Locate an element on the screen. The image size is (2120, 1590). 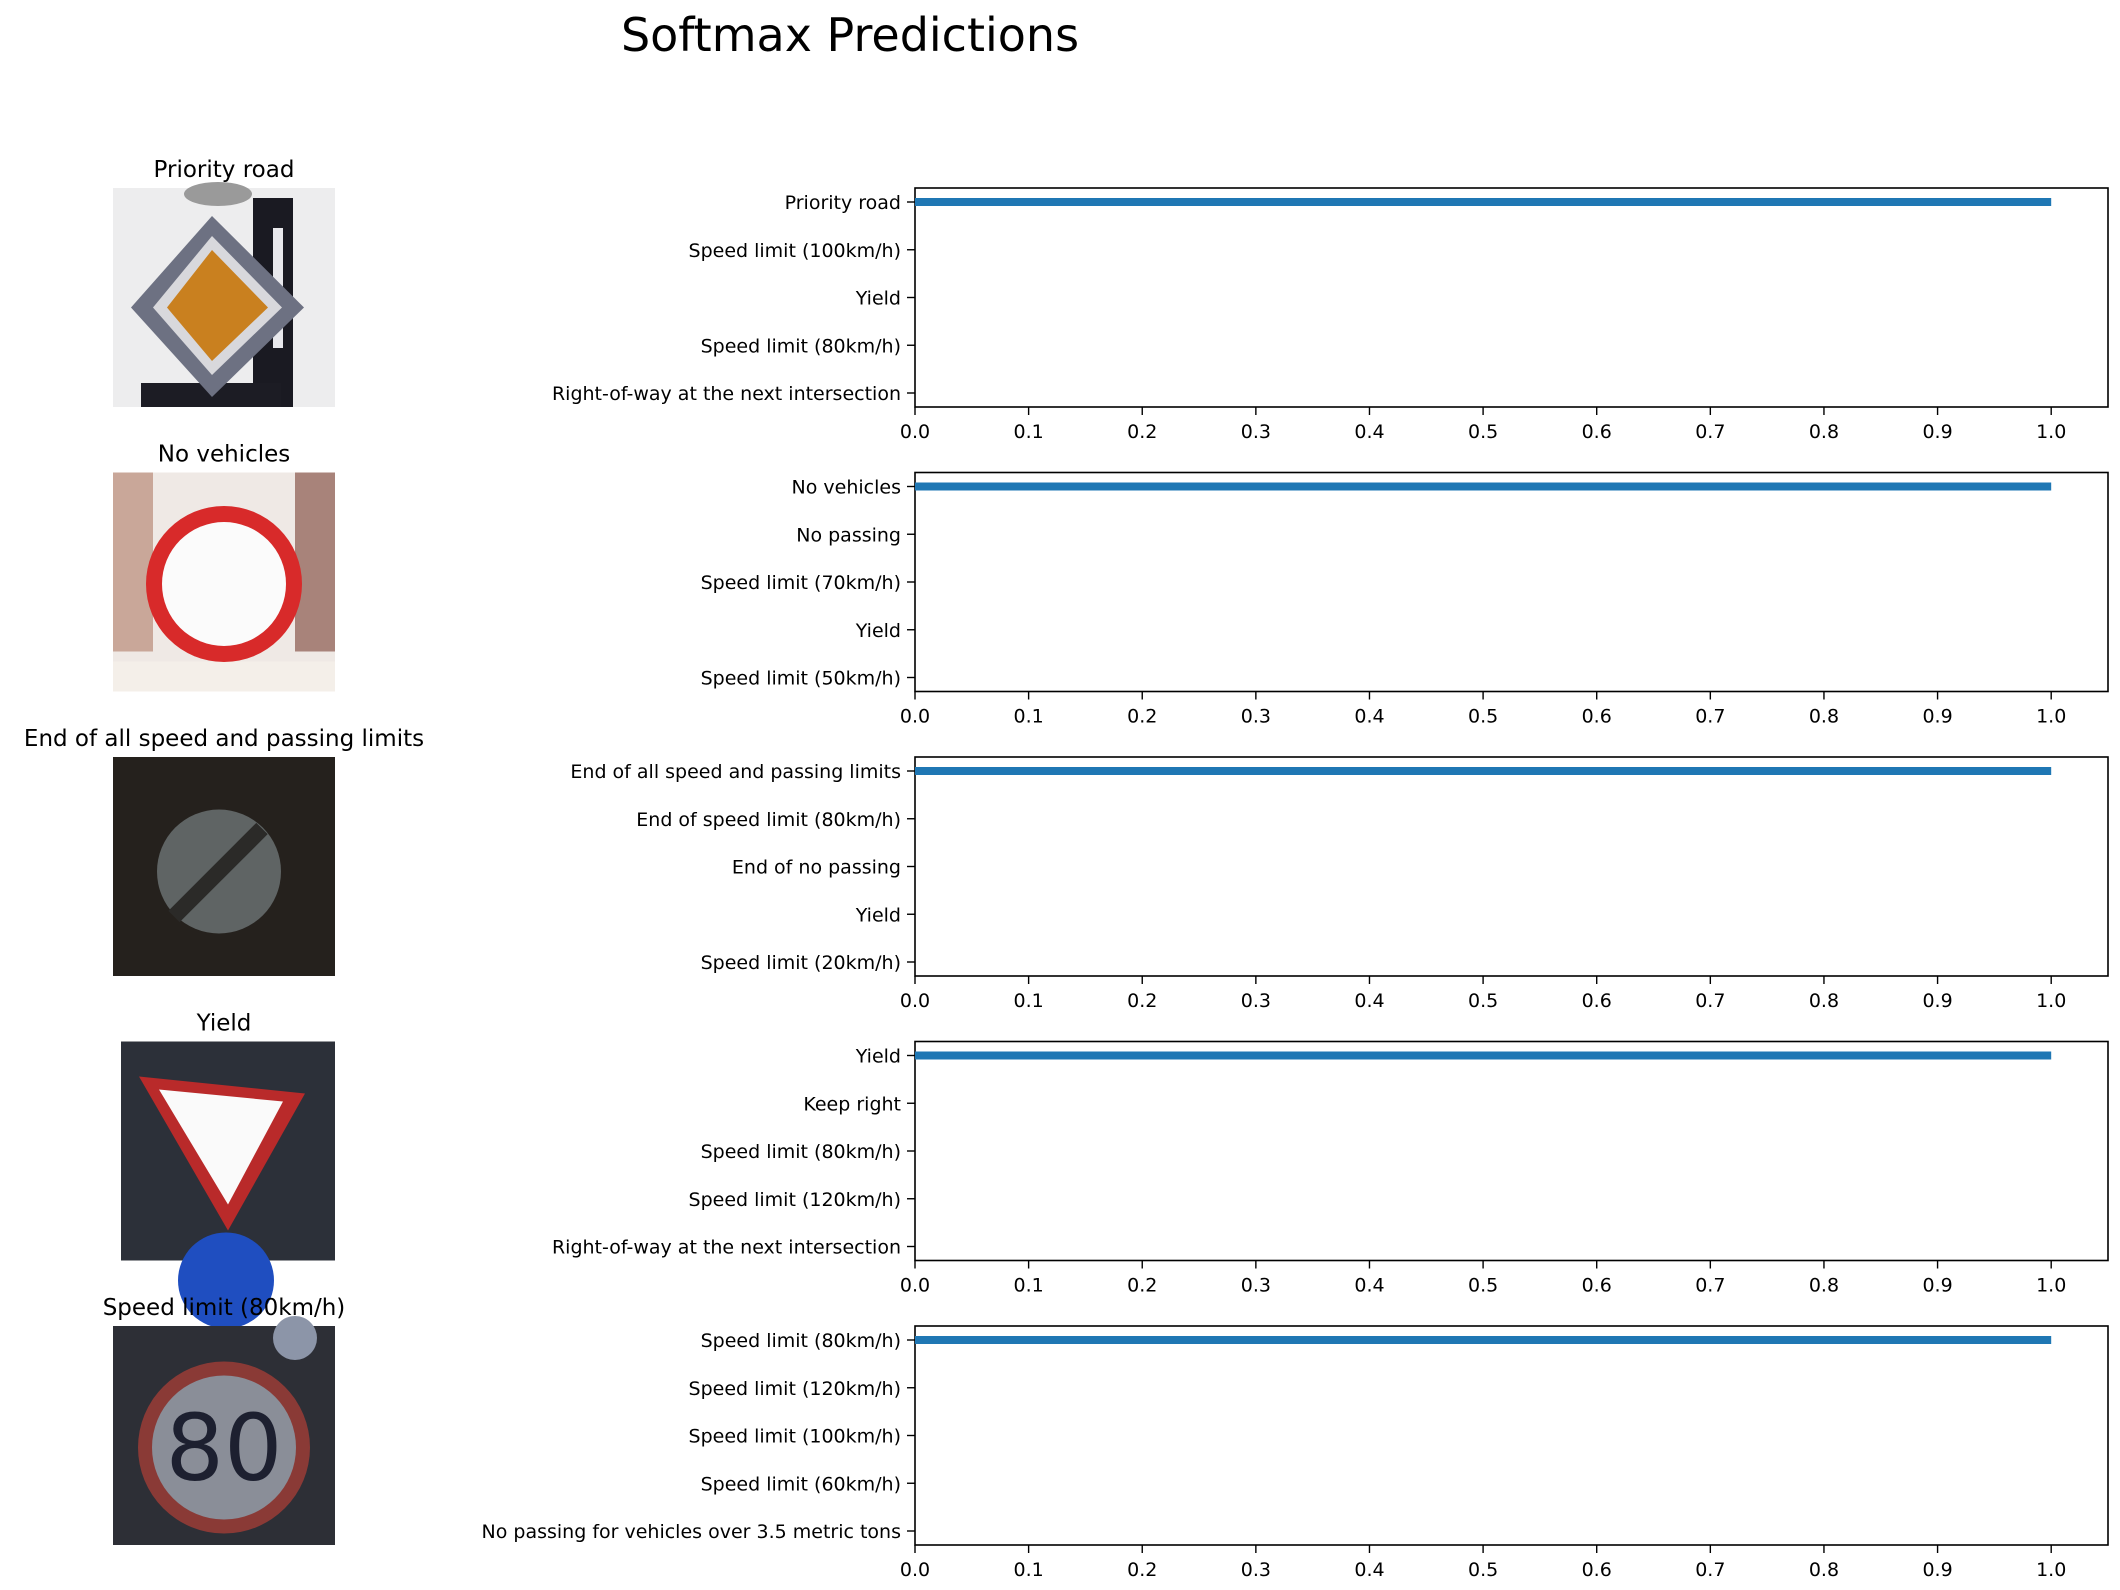
image-title: End of all speed and passing limits is located at coordinates (224, 739).